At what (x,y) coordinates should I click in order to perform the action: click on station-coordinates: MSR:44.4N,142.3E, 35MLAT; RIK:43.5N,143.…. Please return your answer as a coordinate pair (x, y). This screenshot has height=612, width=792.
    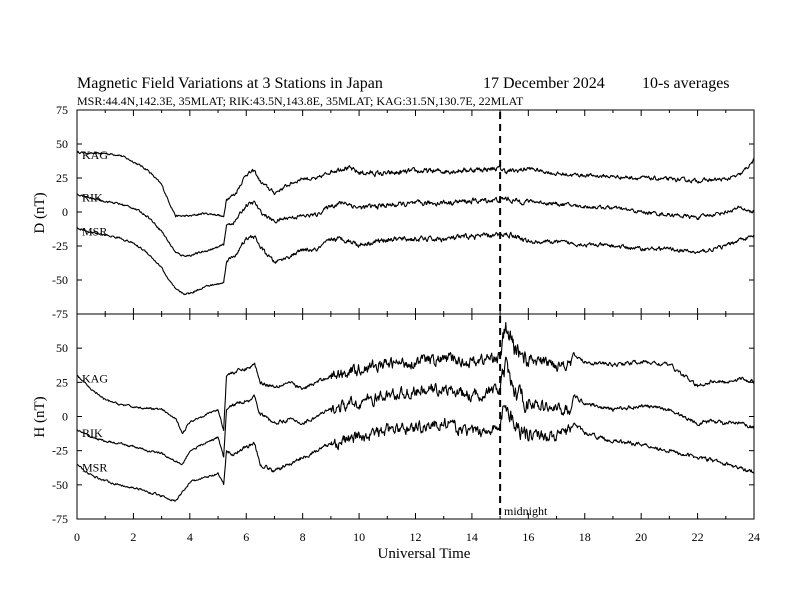
    Looking at the image, I should click on (300, 101).